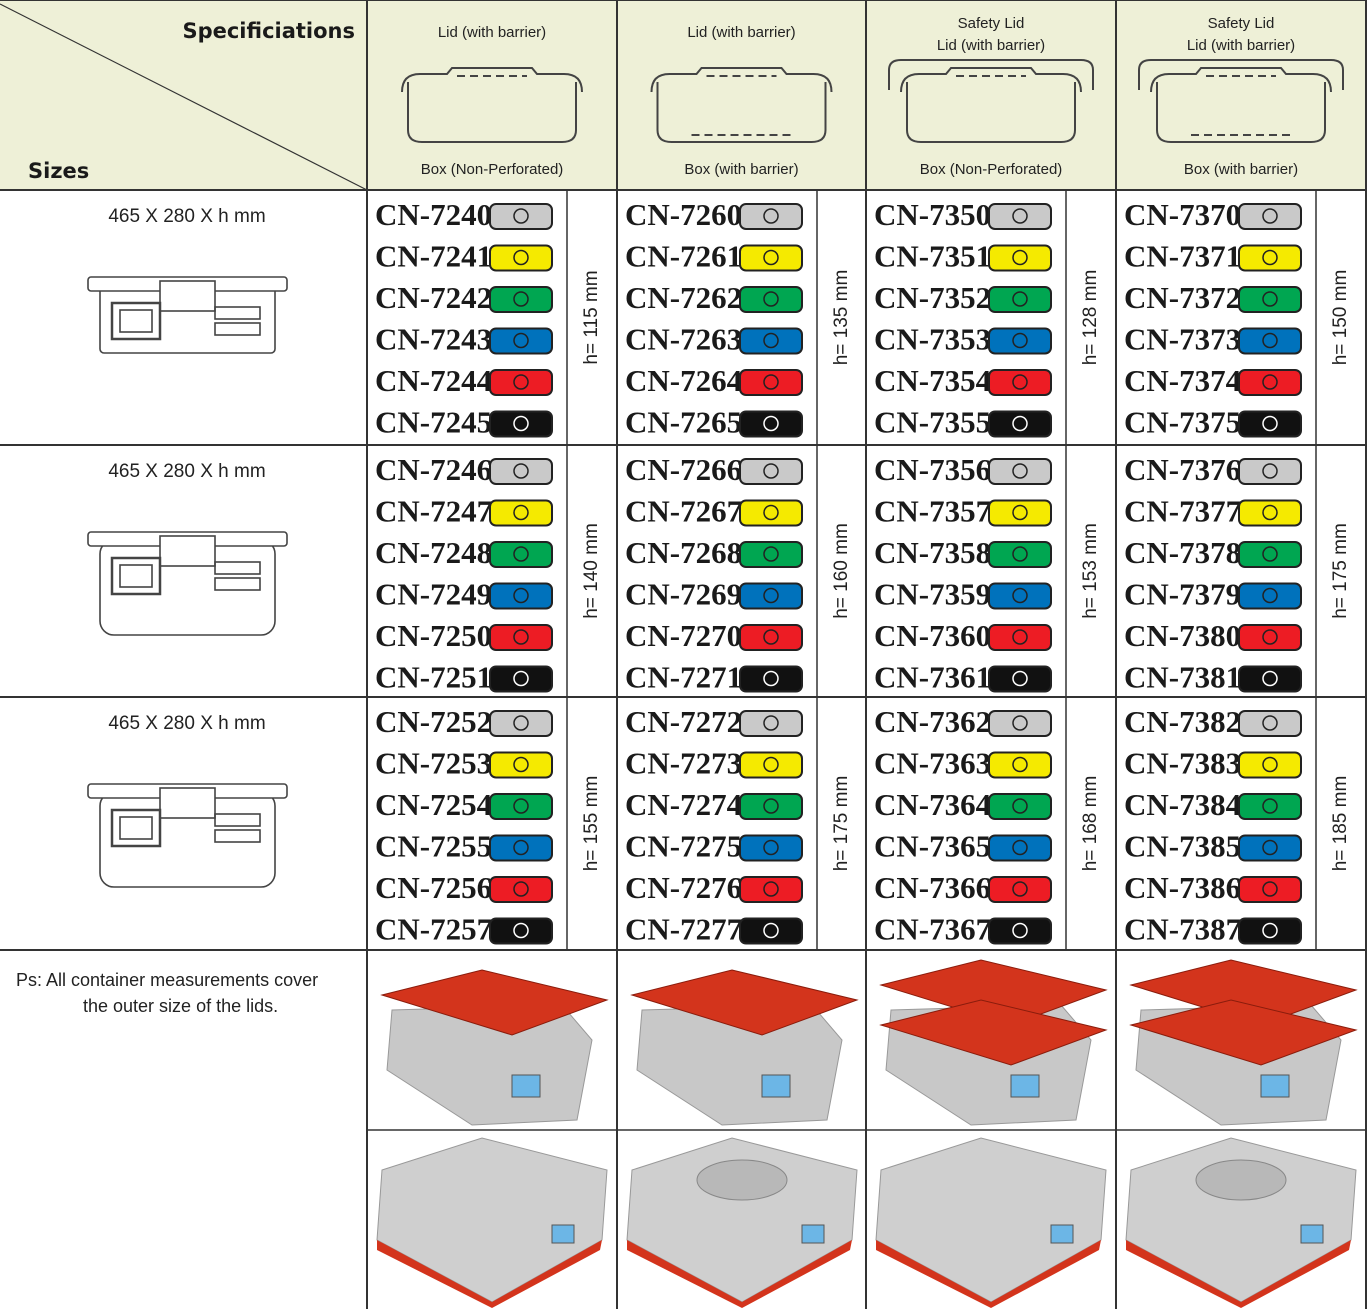 This screenshot has width=1372, height=1309. Describe the element at coordinates (1182, 469) in the screenshot. I see `product-code: CN-7376` at that location.